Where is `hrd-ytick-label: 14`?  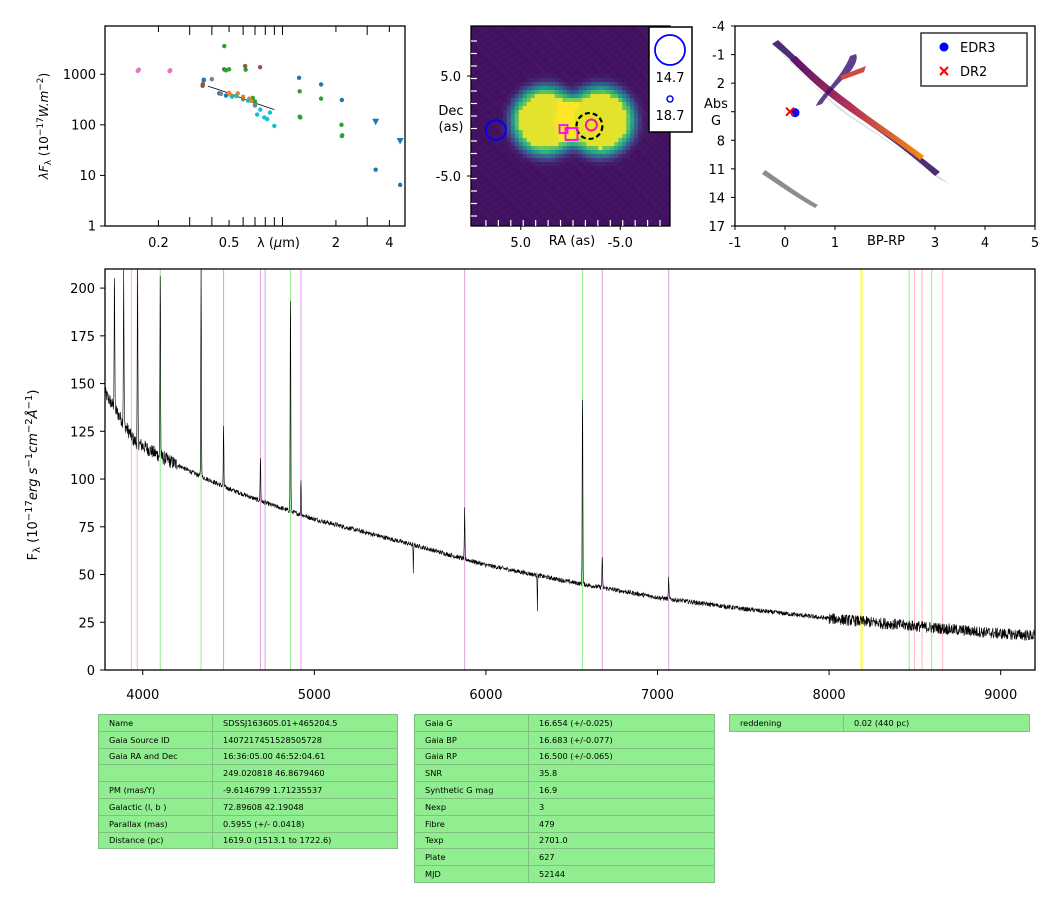 hrd-ytick-label: 14 is located at coordinates (716, 198).